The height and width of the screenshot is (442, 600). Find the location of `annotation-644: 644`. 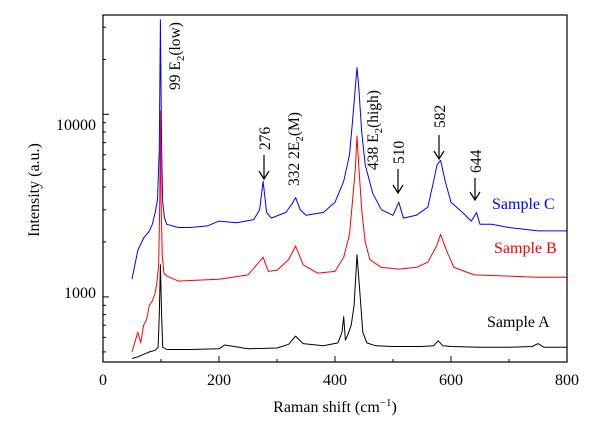

annotation-644: 644 is located at coordinates (476, 162).